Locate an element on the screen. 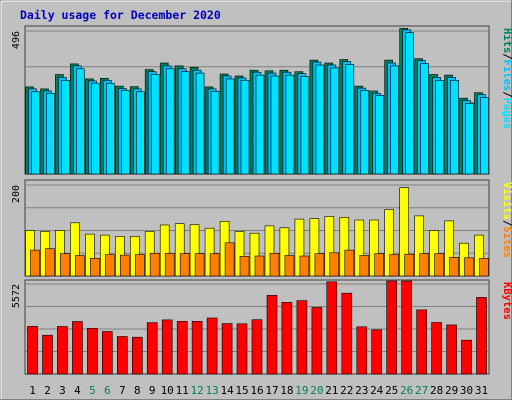 Image resolution: width=512 pixels, height=404 pixels. panel-legend: KBytes is located at coordinates (506, 301).